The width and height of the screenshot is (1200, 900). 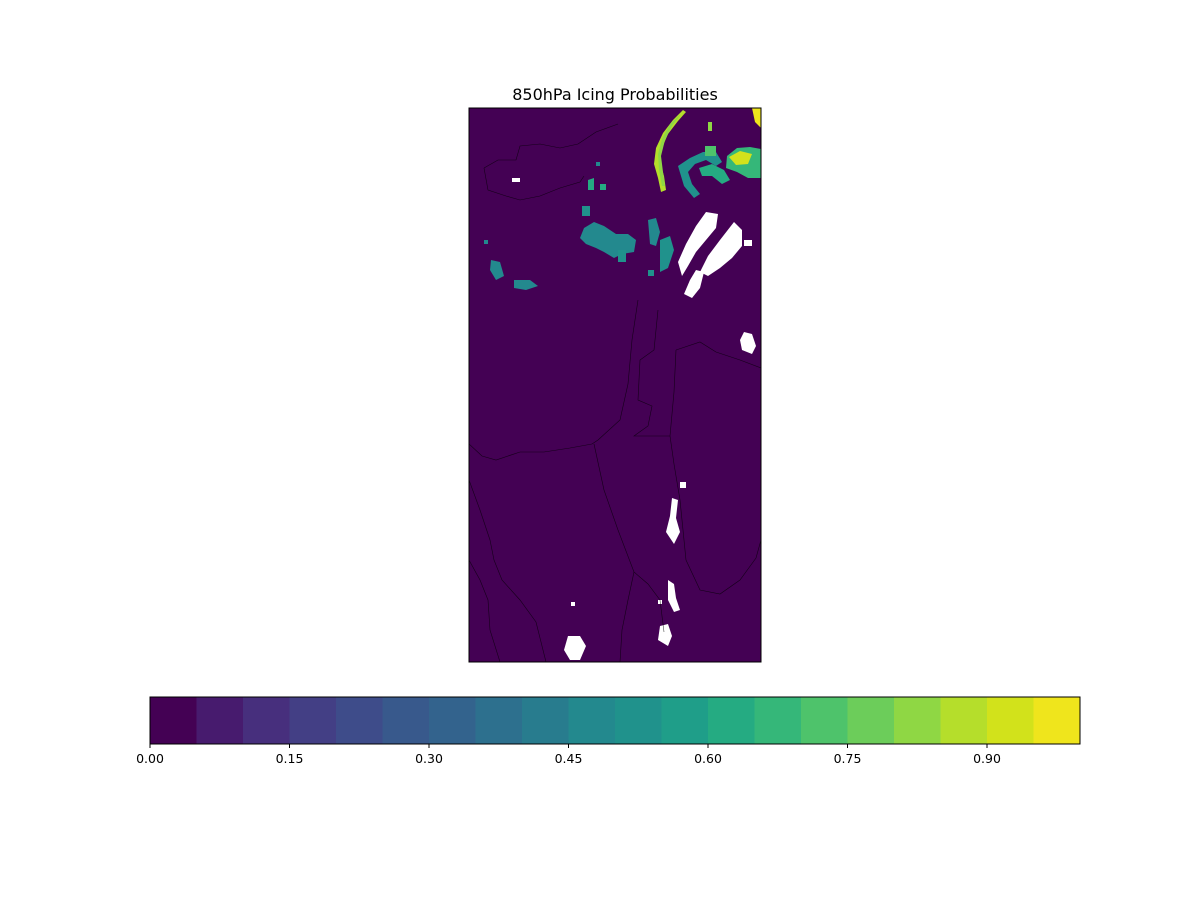 What do you see at coordinates (669, 150) in the screenshot?
I see `region-northeast-band-edge` at bounding box center [669, 150].